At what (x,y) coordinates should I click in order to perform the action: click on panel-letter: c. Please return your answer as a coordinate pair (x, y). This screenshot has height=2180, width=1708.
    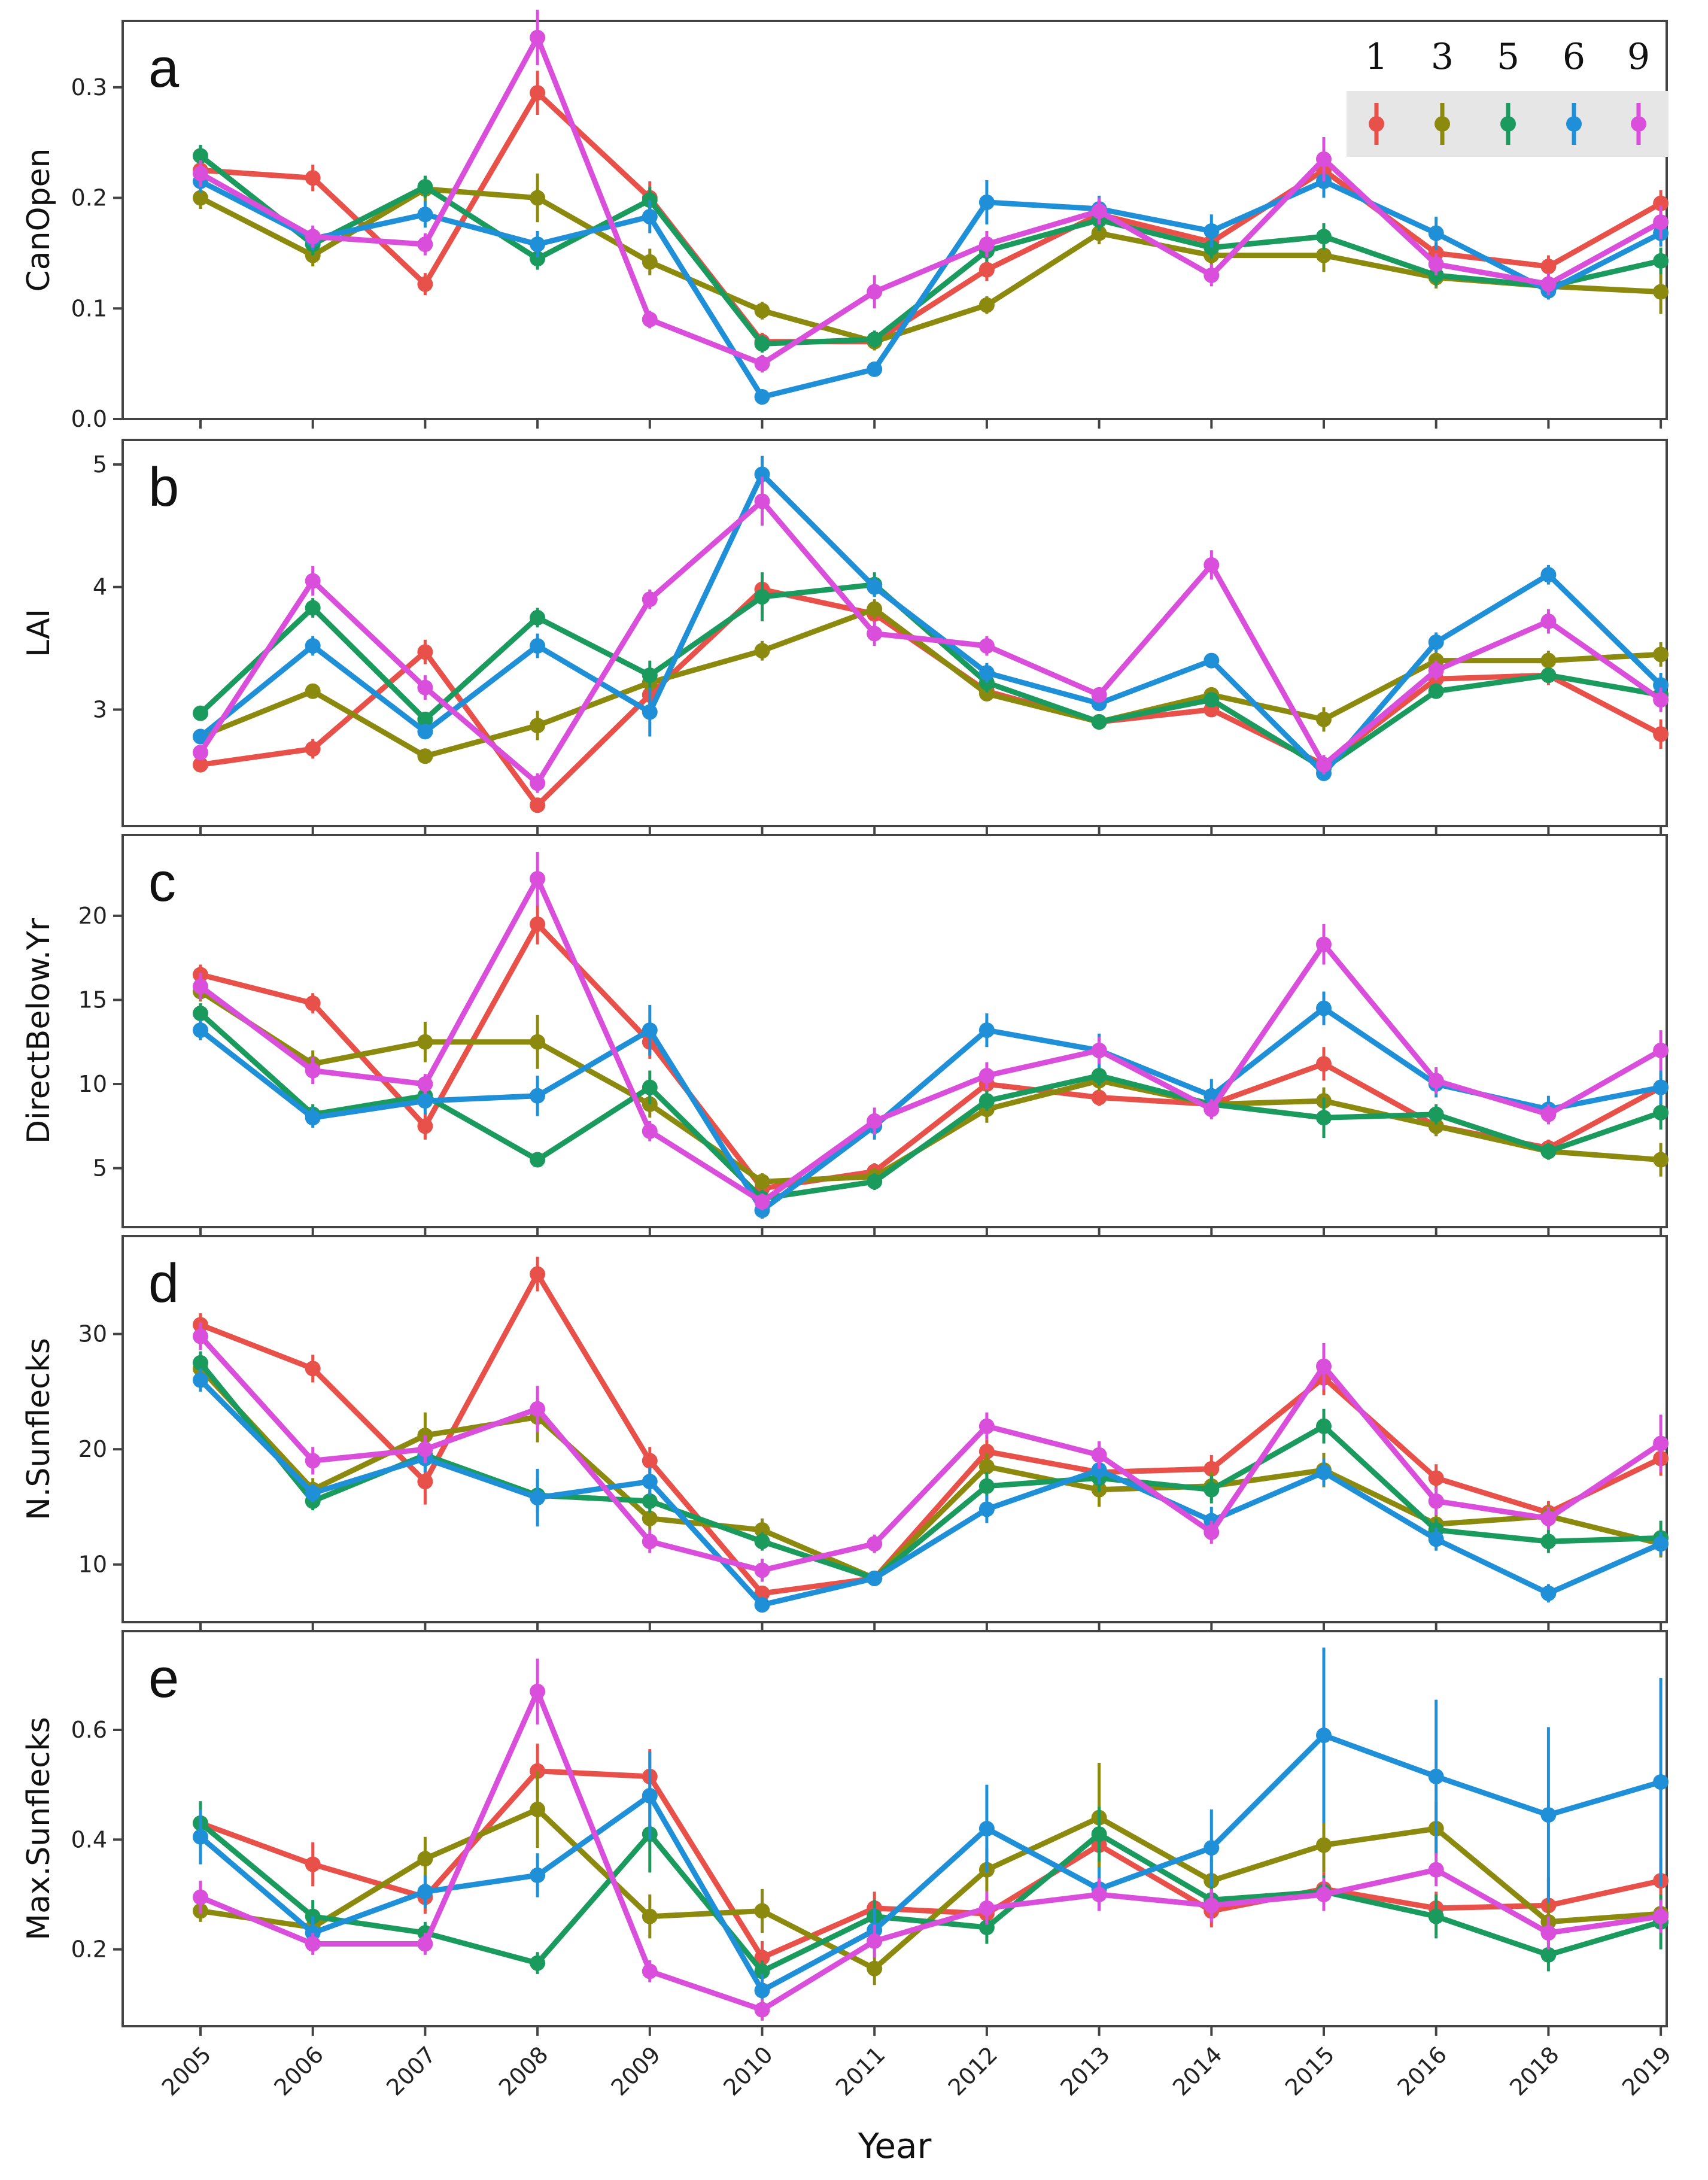
    Looking at the image, I should click on (162, 883).